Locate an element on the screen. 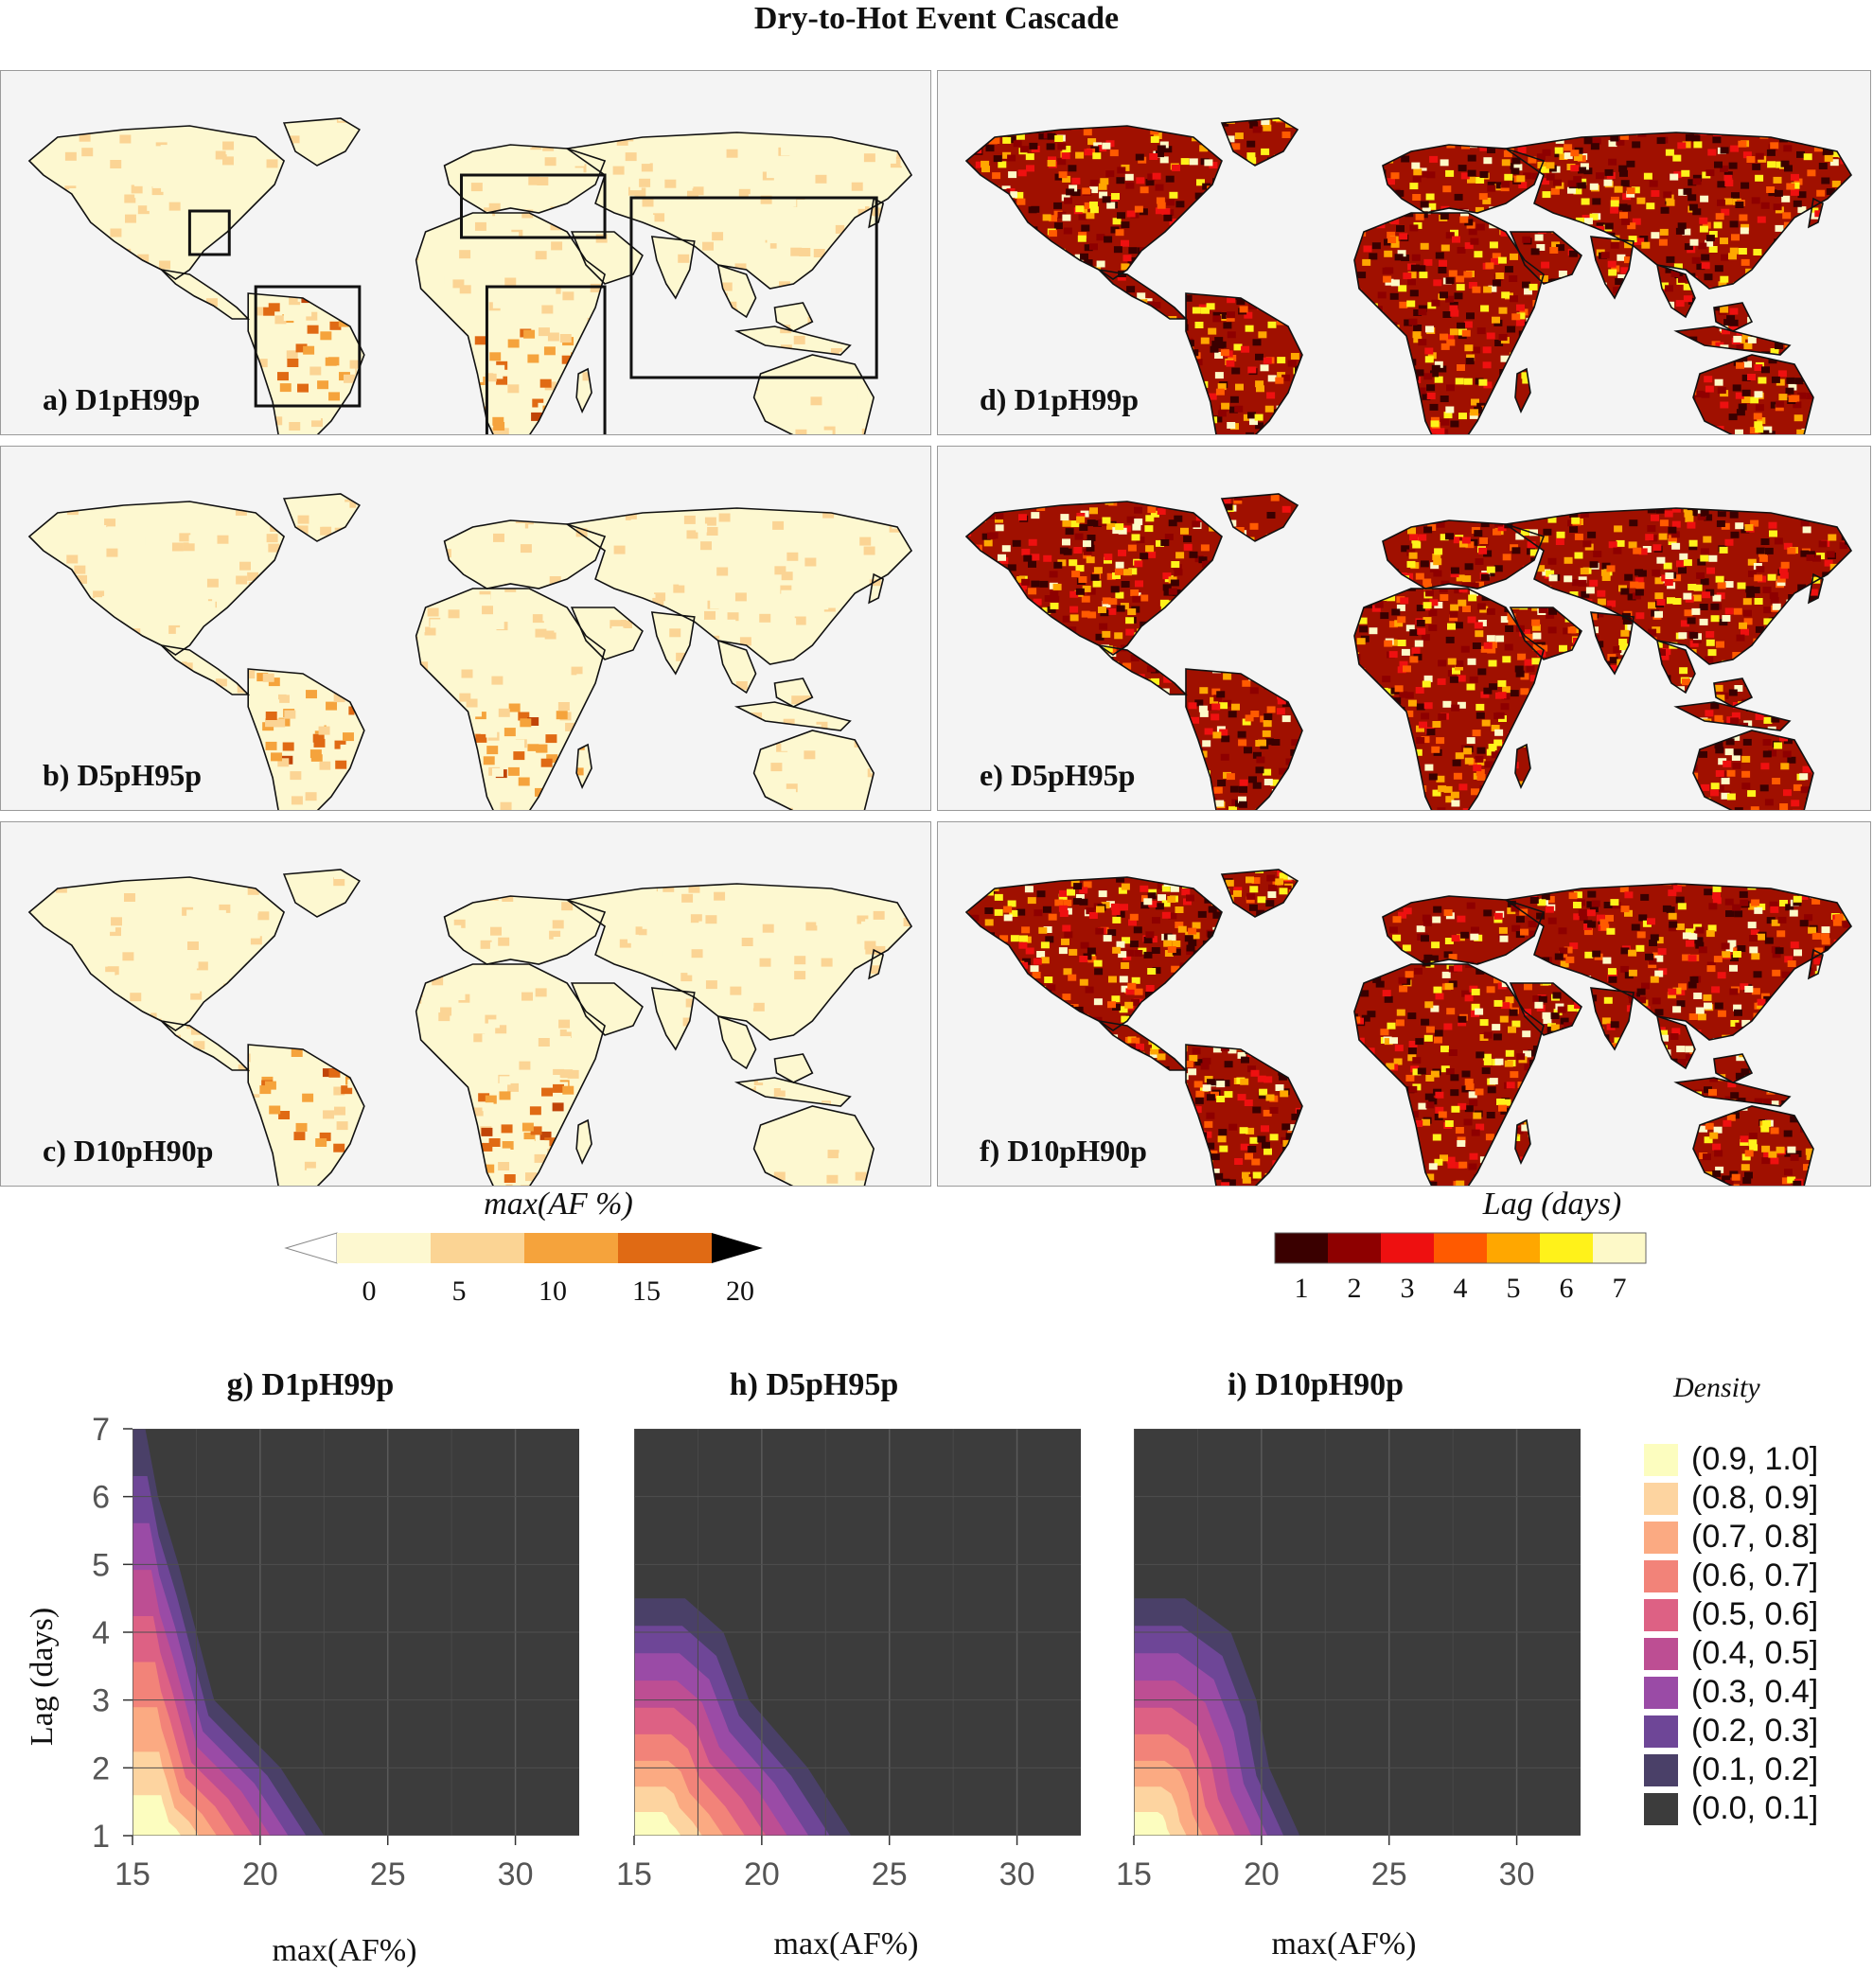 The width and height of the screenshot is (1873, 1988). continent-africa is located at coordinates (510, 1075).